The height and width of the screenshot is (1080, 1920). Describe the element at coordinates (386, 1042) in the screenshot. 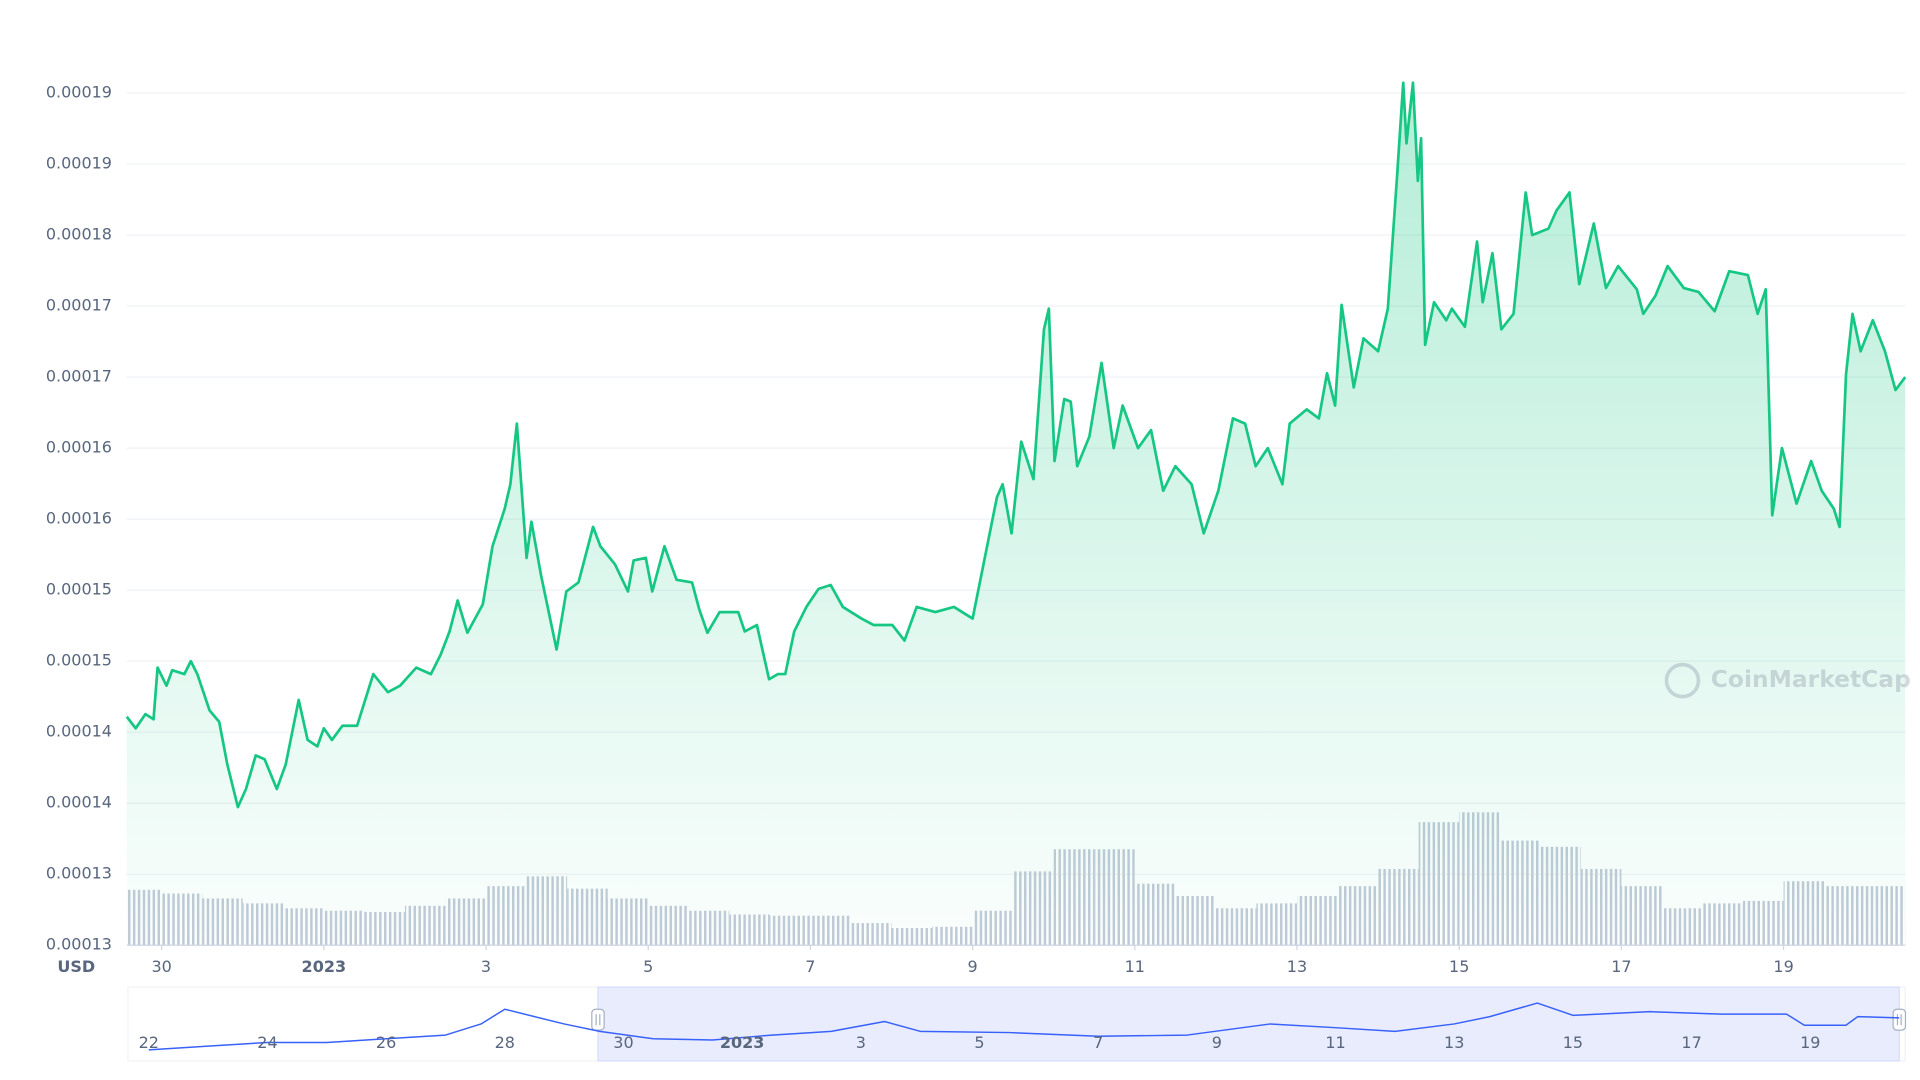

I see `x-tick-label: 26` at that location.